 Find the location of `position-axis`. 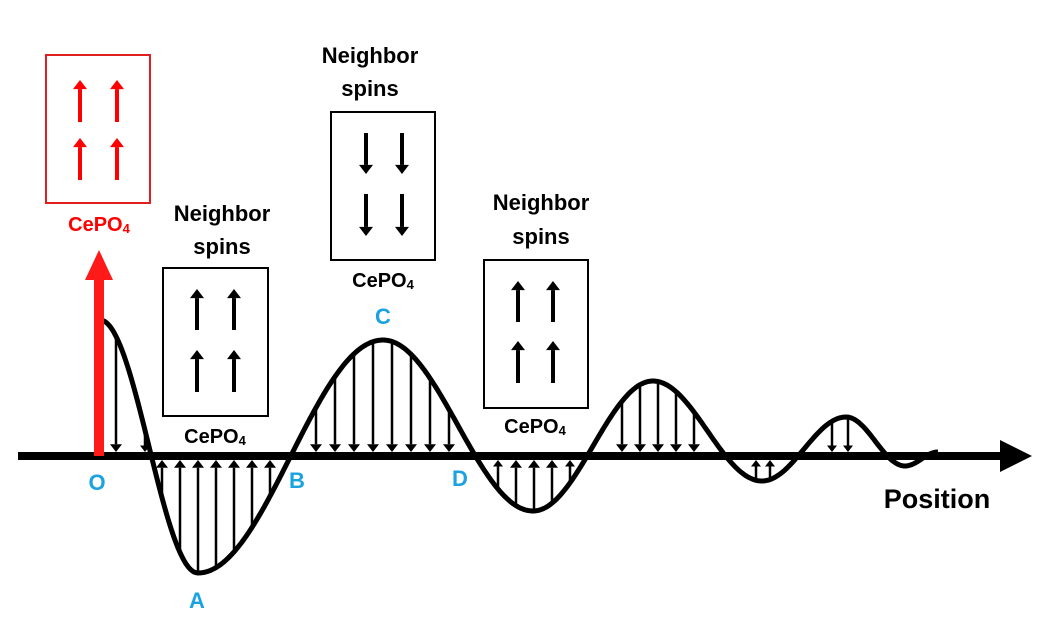

position-axis is located at coordinates (525, 456).